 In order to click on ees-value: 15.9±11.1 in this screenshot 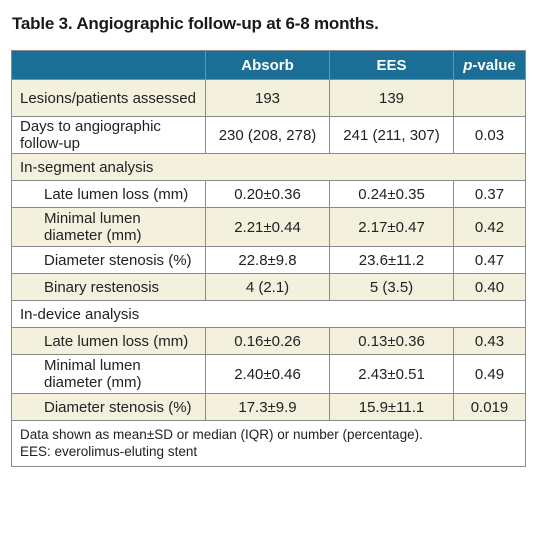, I will do `click(391, 407)`.